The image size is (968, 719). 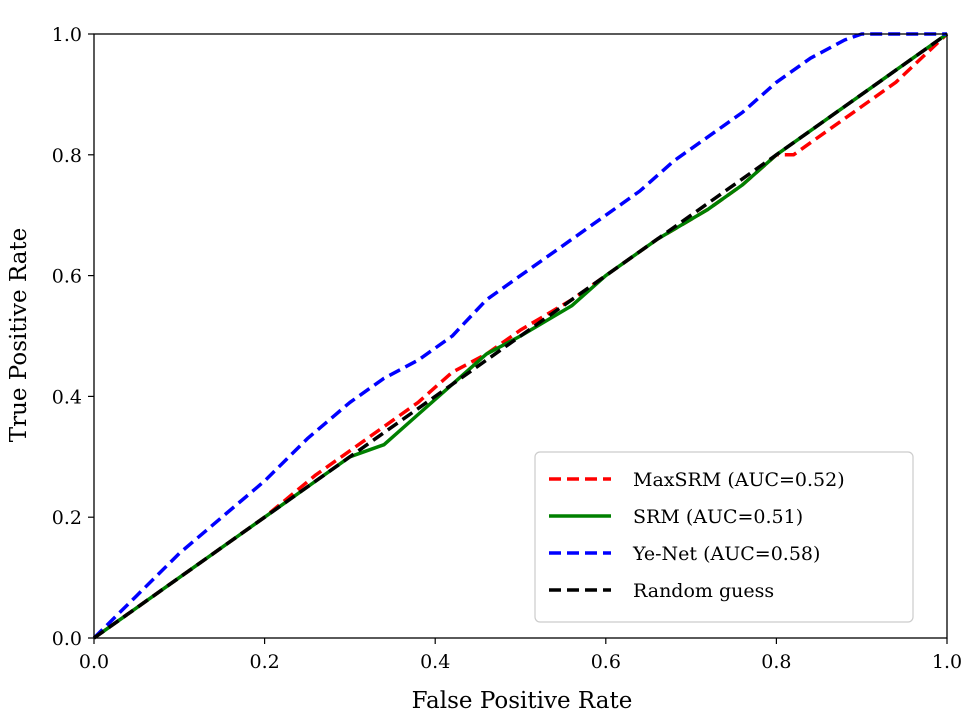 What do you see at coordinates (67, 518) in the screenshot?
I see `y-tick-label: 0.2` at bounding box center [67, 518].